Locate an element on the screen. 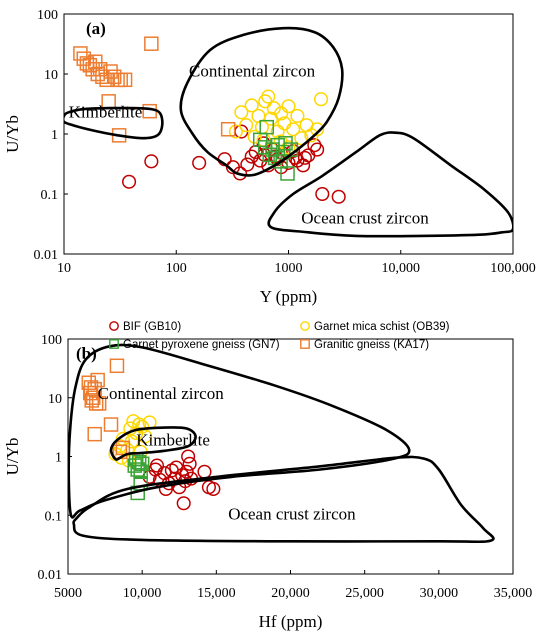 This screenshot has height=639, width=550. panel-a-x-axis-label: Y (ppm) is located at coordinates (288, 296).